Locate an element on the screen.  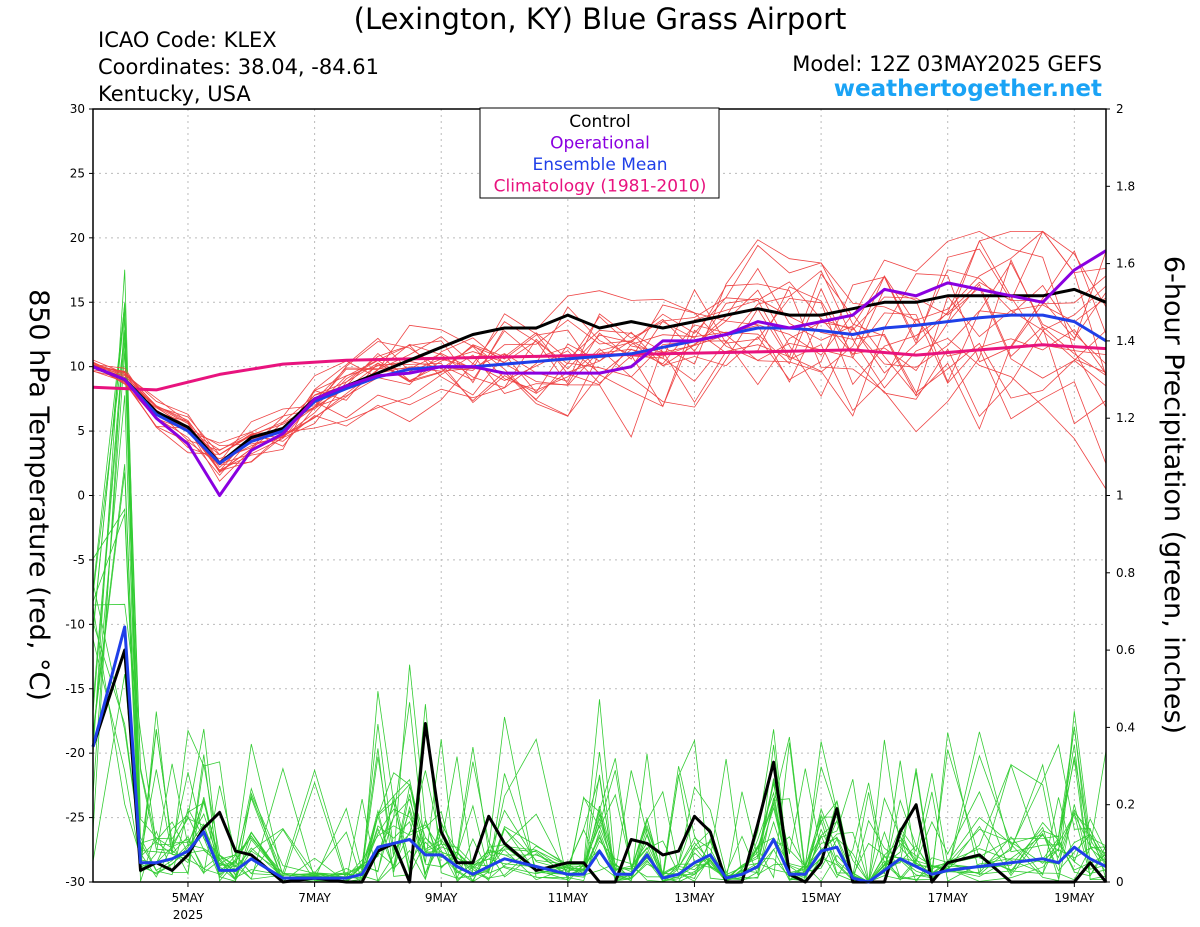
ensemble-mean-temp-line is located at coordinates (599, 389).